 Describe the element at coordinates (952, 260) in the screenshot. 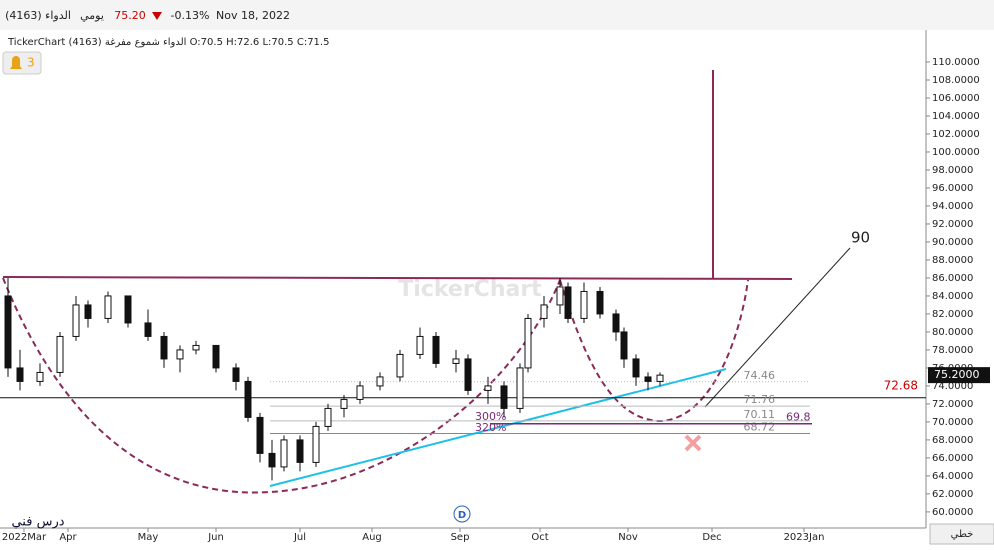

I see `y-tick-label: 88.0000` at that location.